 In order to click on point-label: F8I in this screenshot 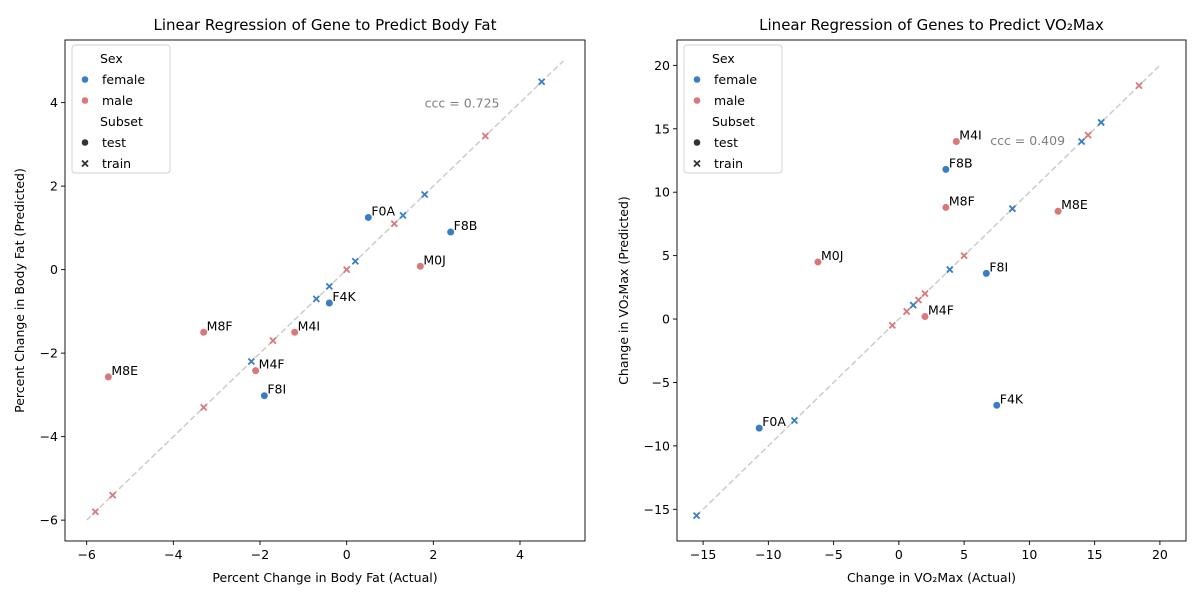, I will do `click(998, 266)`.